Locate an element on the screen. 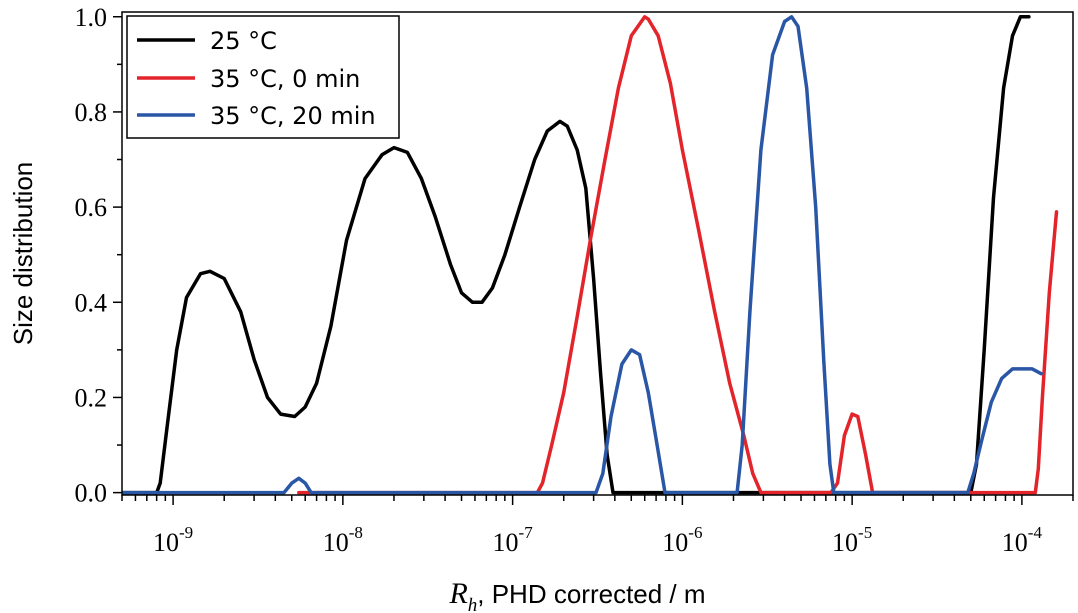 This screenshot has height=613, width=1078. y-tick-label: 0.0 is located at coordinates (91, 493).